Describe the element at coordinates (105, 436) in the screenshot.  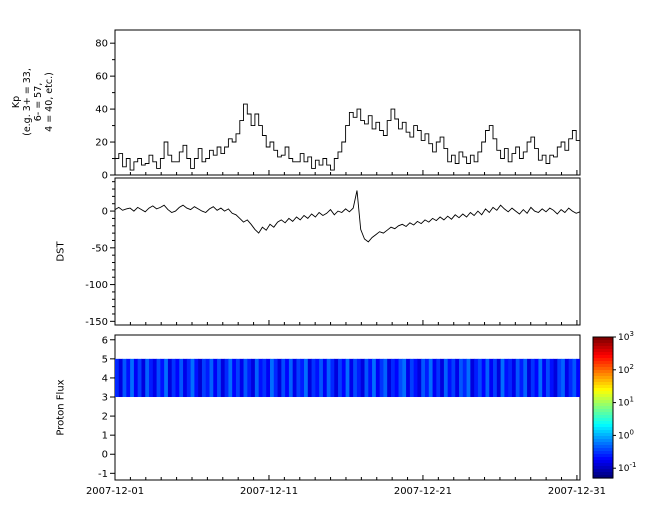
I see `flux-ytick-label: 1` at that location.